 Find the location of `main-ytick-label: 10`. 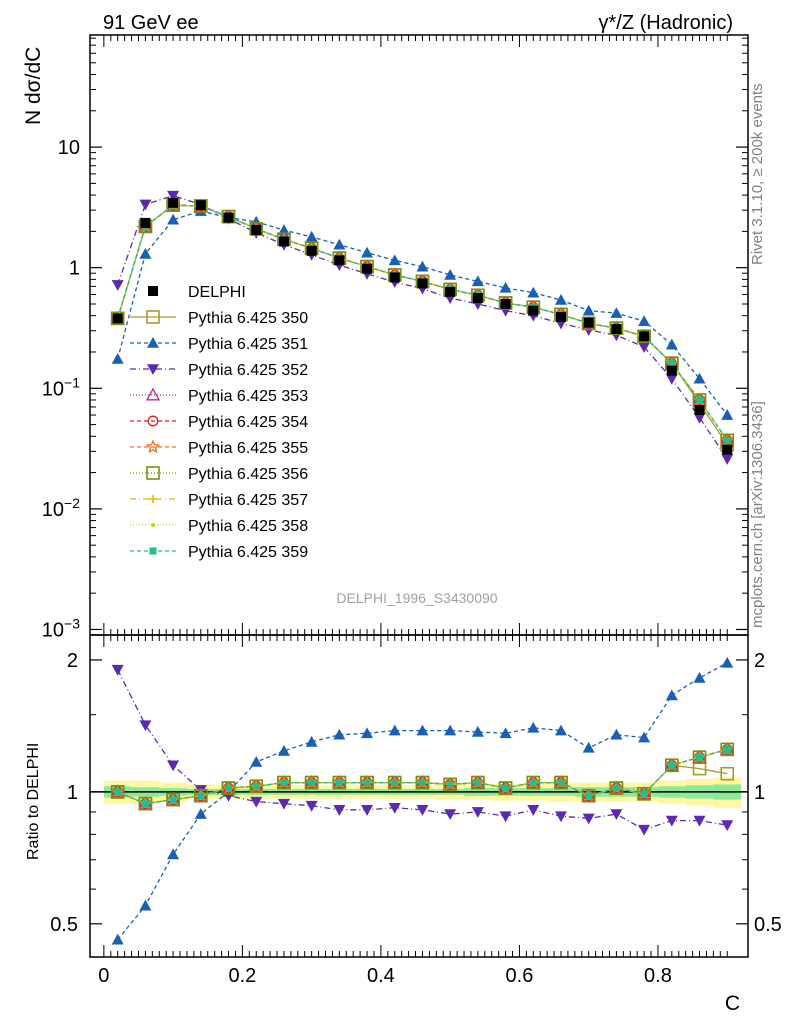

main-ytick-label: 10 is located at coordinates (69, 148).